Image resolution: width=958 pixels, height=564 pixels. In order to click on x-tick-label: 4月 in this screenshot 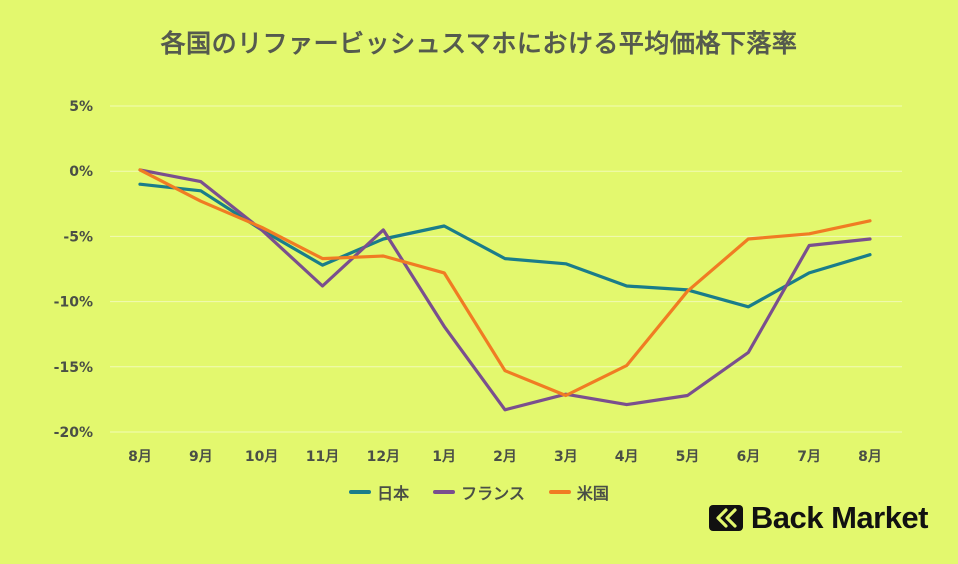, I will do `click(627, 457)`.